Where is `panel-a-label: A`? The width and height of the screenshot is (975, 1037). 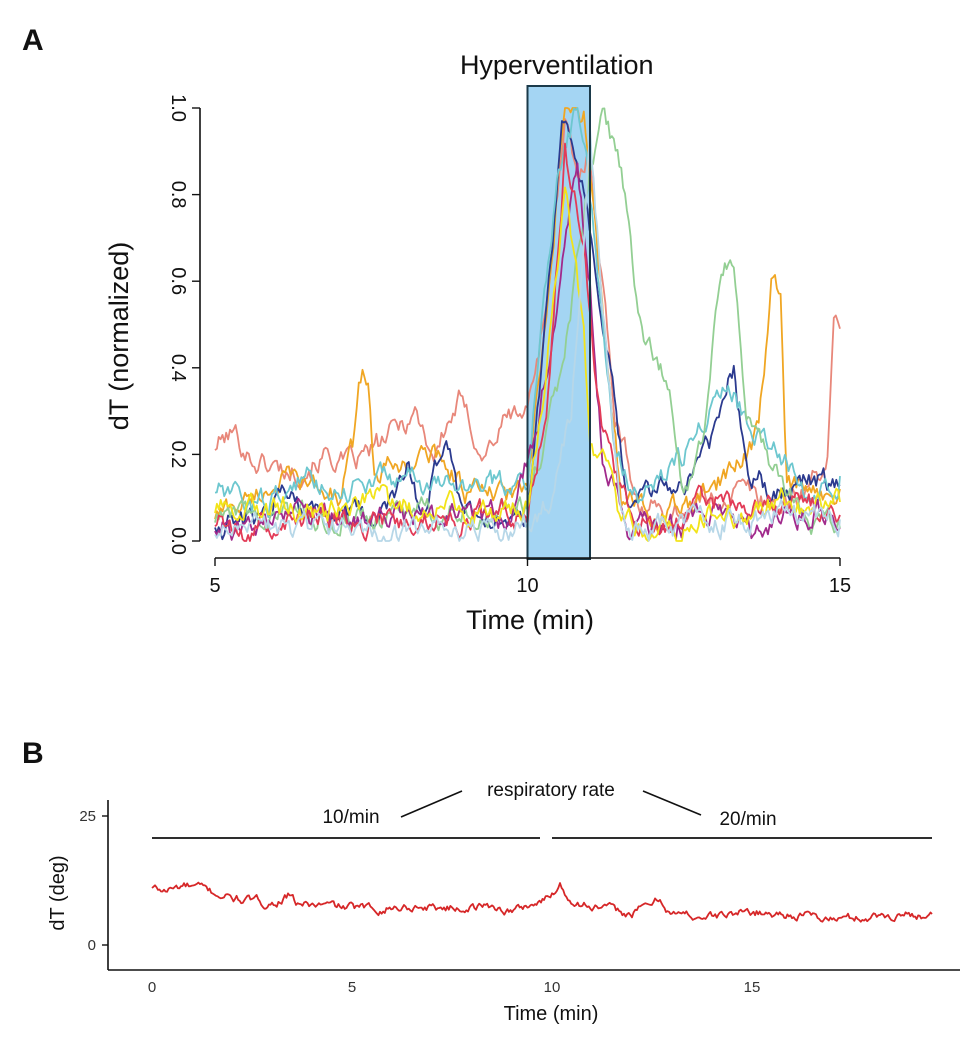
panel-a-label: A is located at coordinates (33, 40).